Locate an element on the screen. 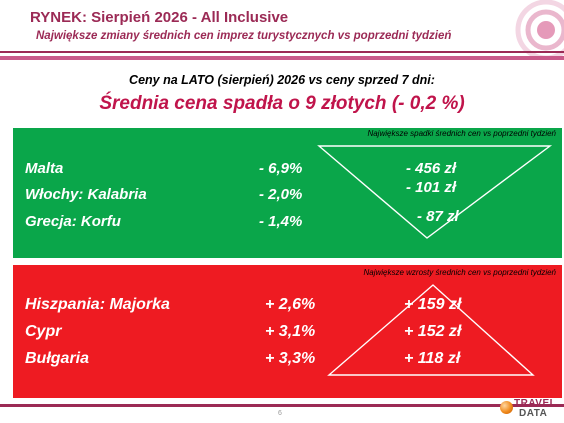 This screenshot has width=564, height=423. increase-percent-1: + 2,6% is located at coordinates (290, 304).